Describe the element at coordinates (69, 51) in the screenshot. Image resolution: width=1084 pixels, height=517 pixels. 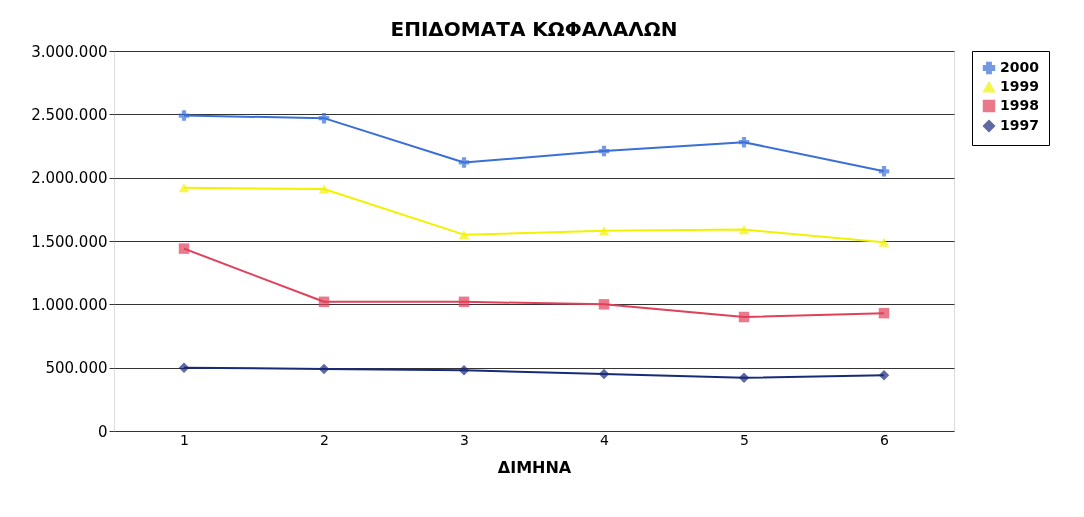
I see `y-tick-label: 3.000.000` at that location.